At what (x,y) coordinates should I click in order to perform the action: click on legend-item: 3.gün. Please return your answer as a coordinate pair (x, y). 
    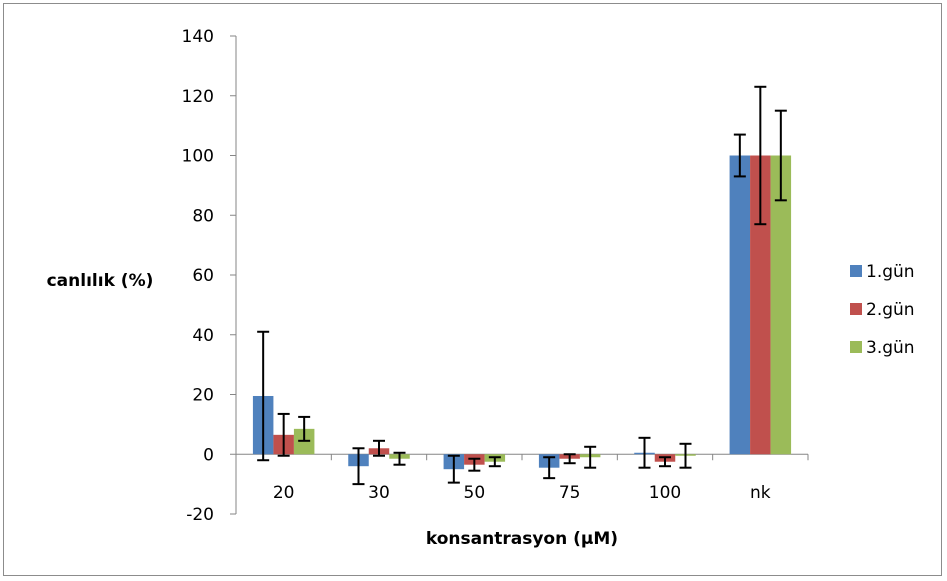
    Looking at the image, I should click on (882, 348).